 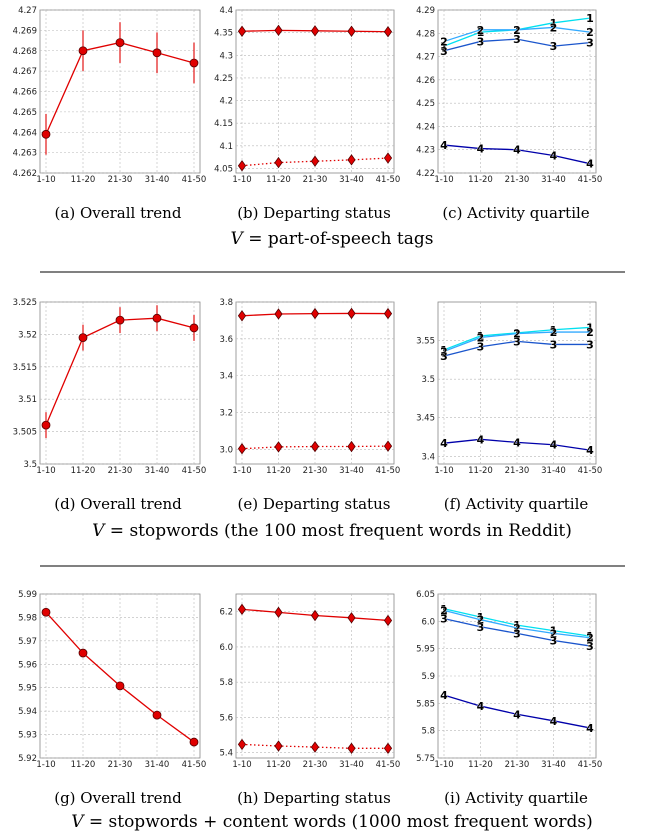 I want to click on y-tick-label: 5.95, so click(x=27, y=689).